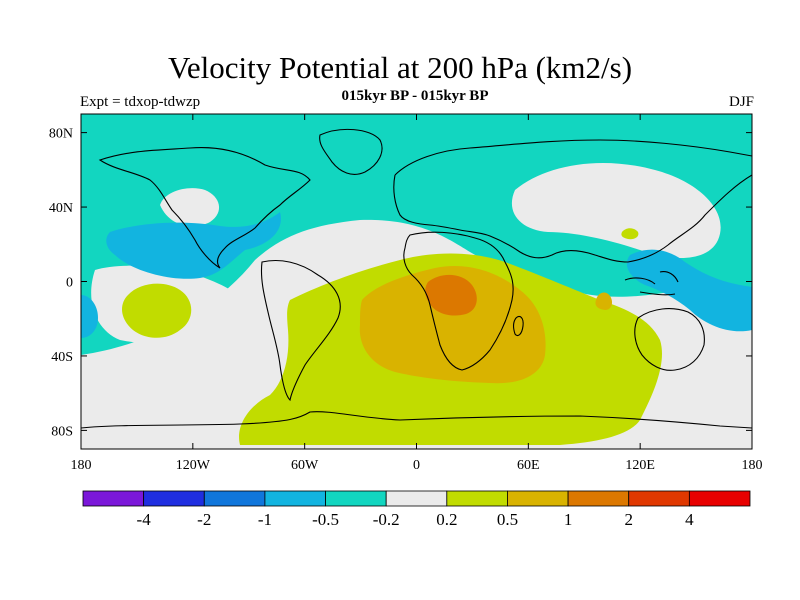 Image resolution: width=800 pixels, height=600 pixels. I want to click on coastline-indonesia, so click(651, 283).